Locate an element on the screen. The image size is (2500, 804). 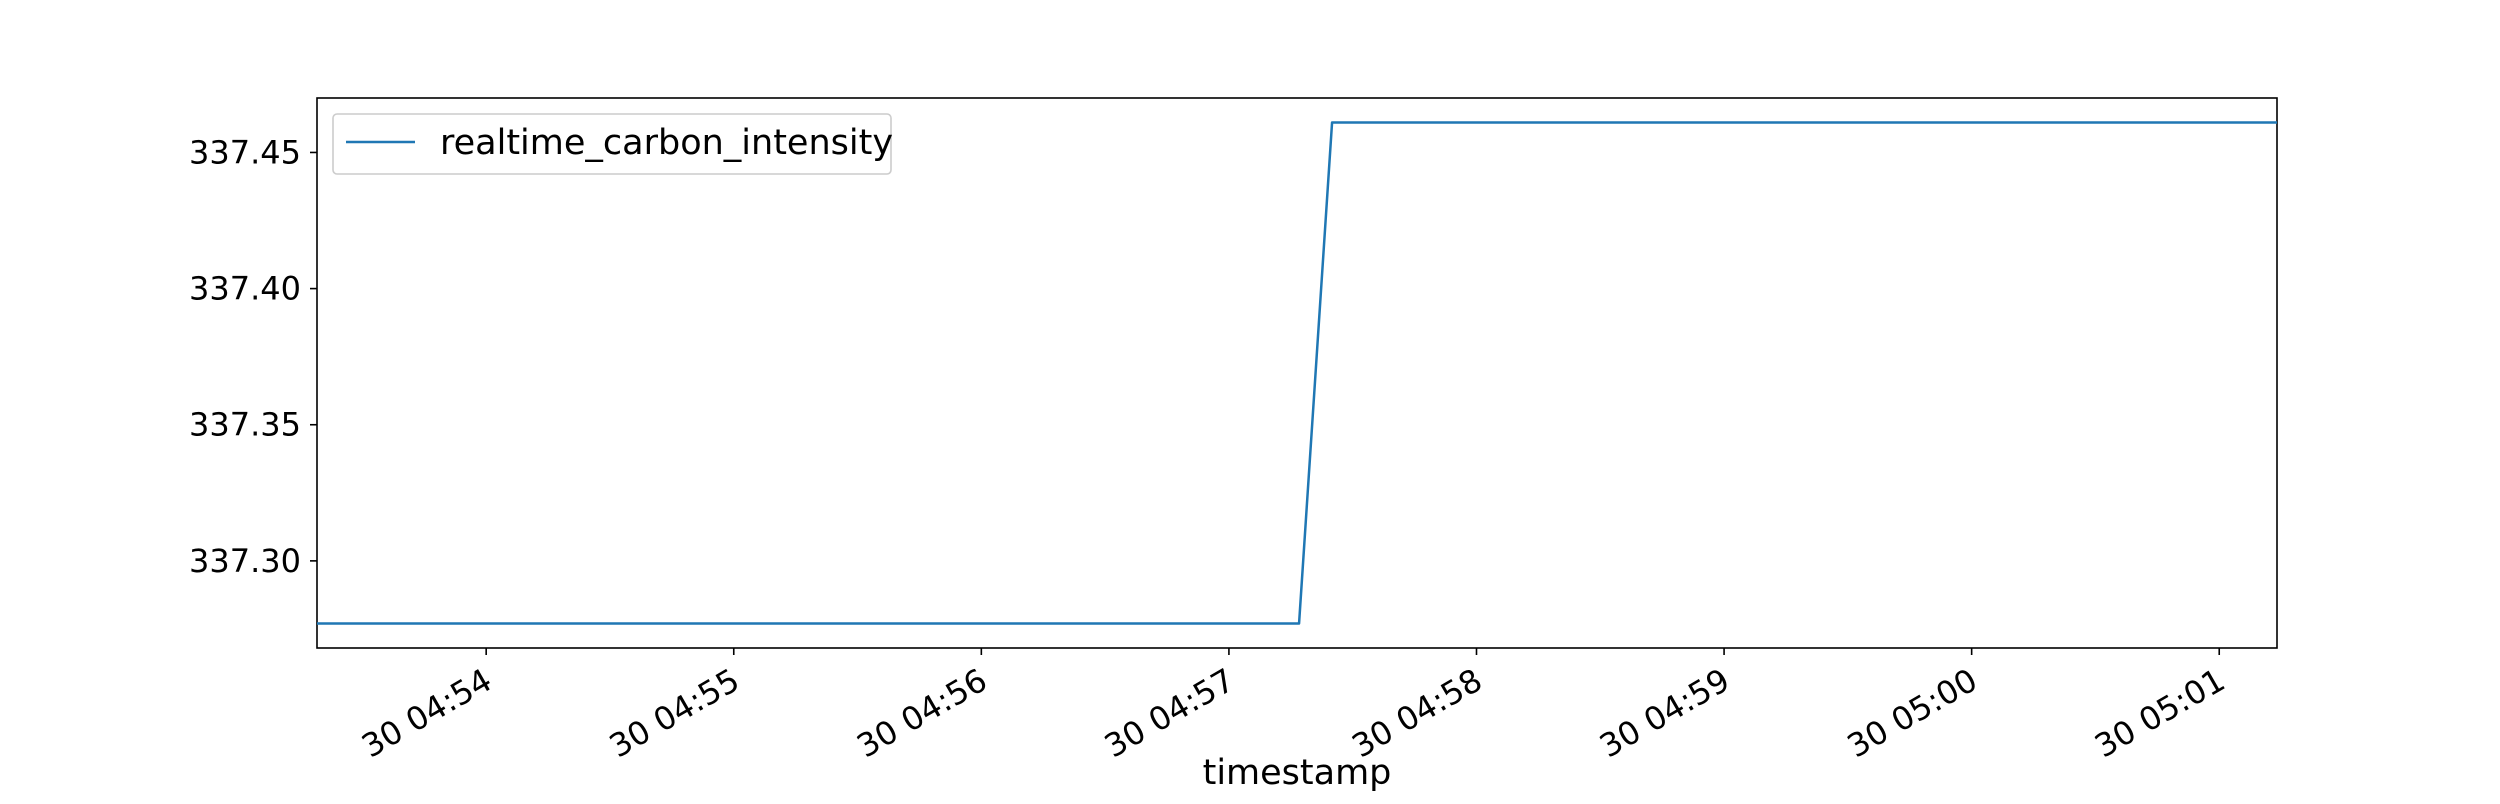
y-tick-label: 337.40 is located at coordinates (245, 289).